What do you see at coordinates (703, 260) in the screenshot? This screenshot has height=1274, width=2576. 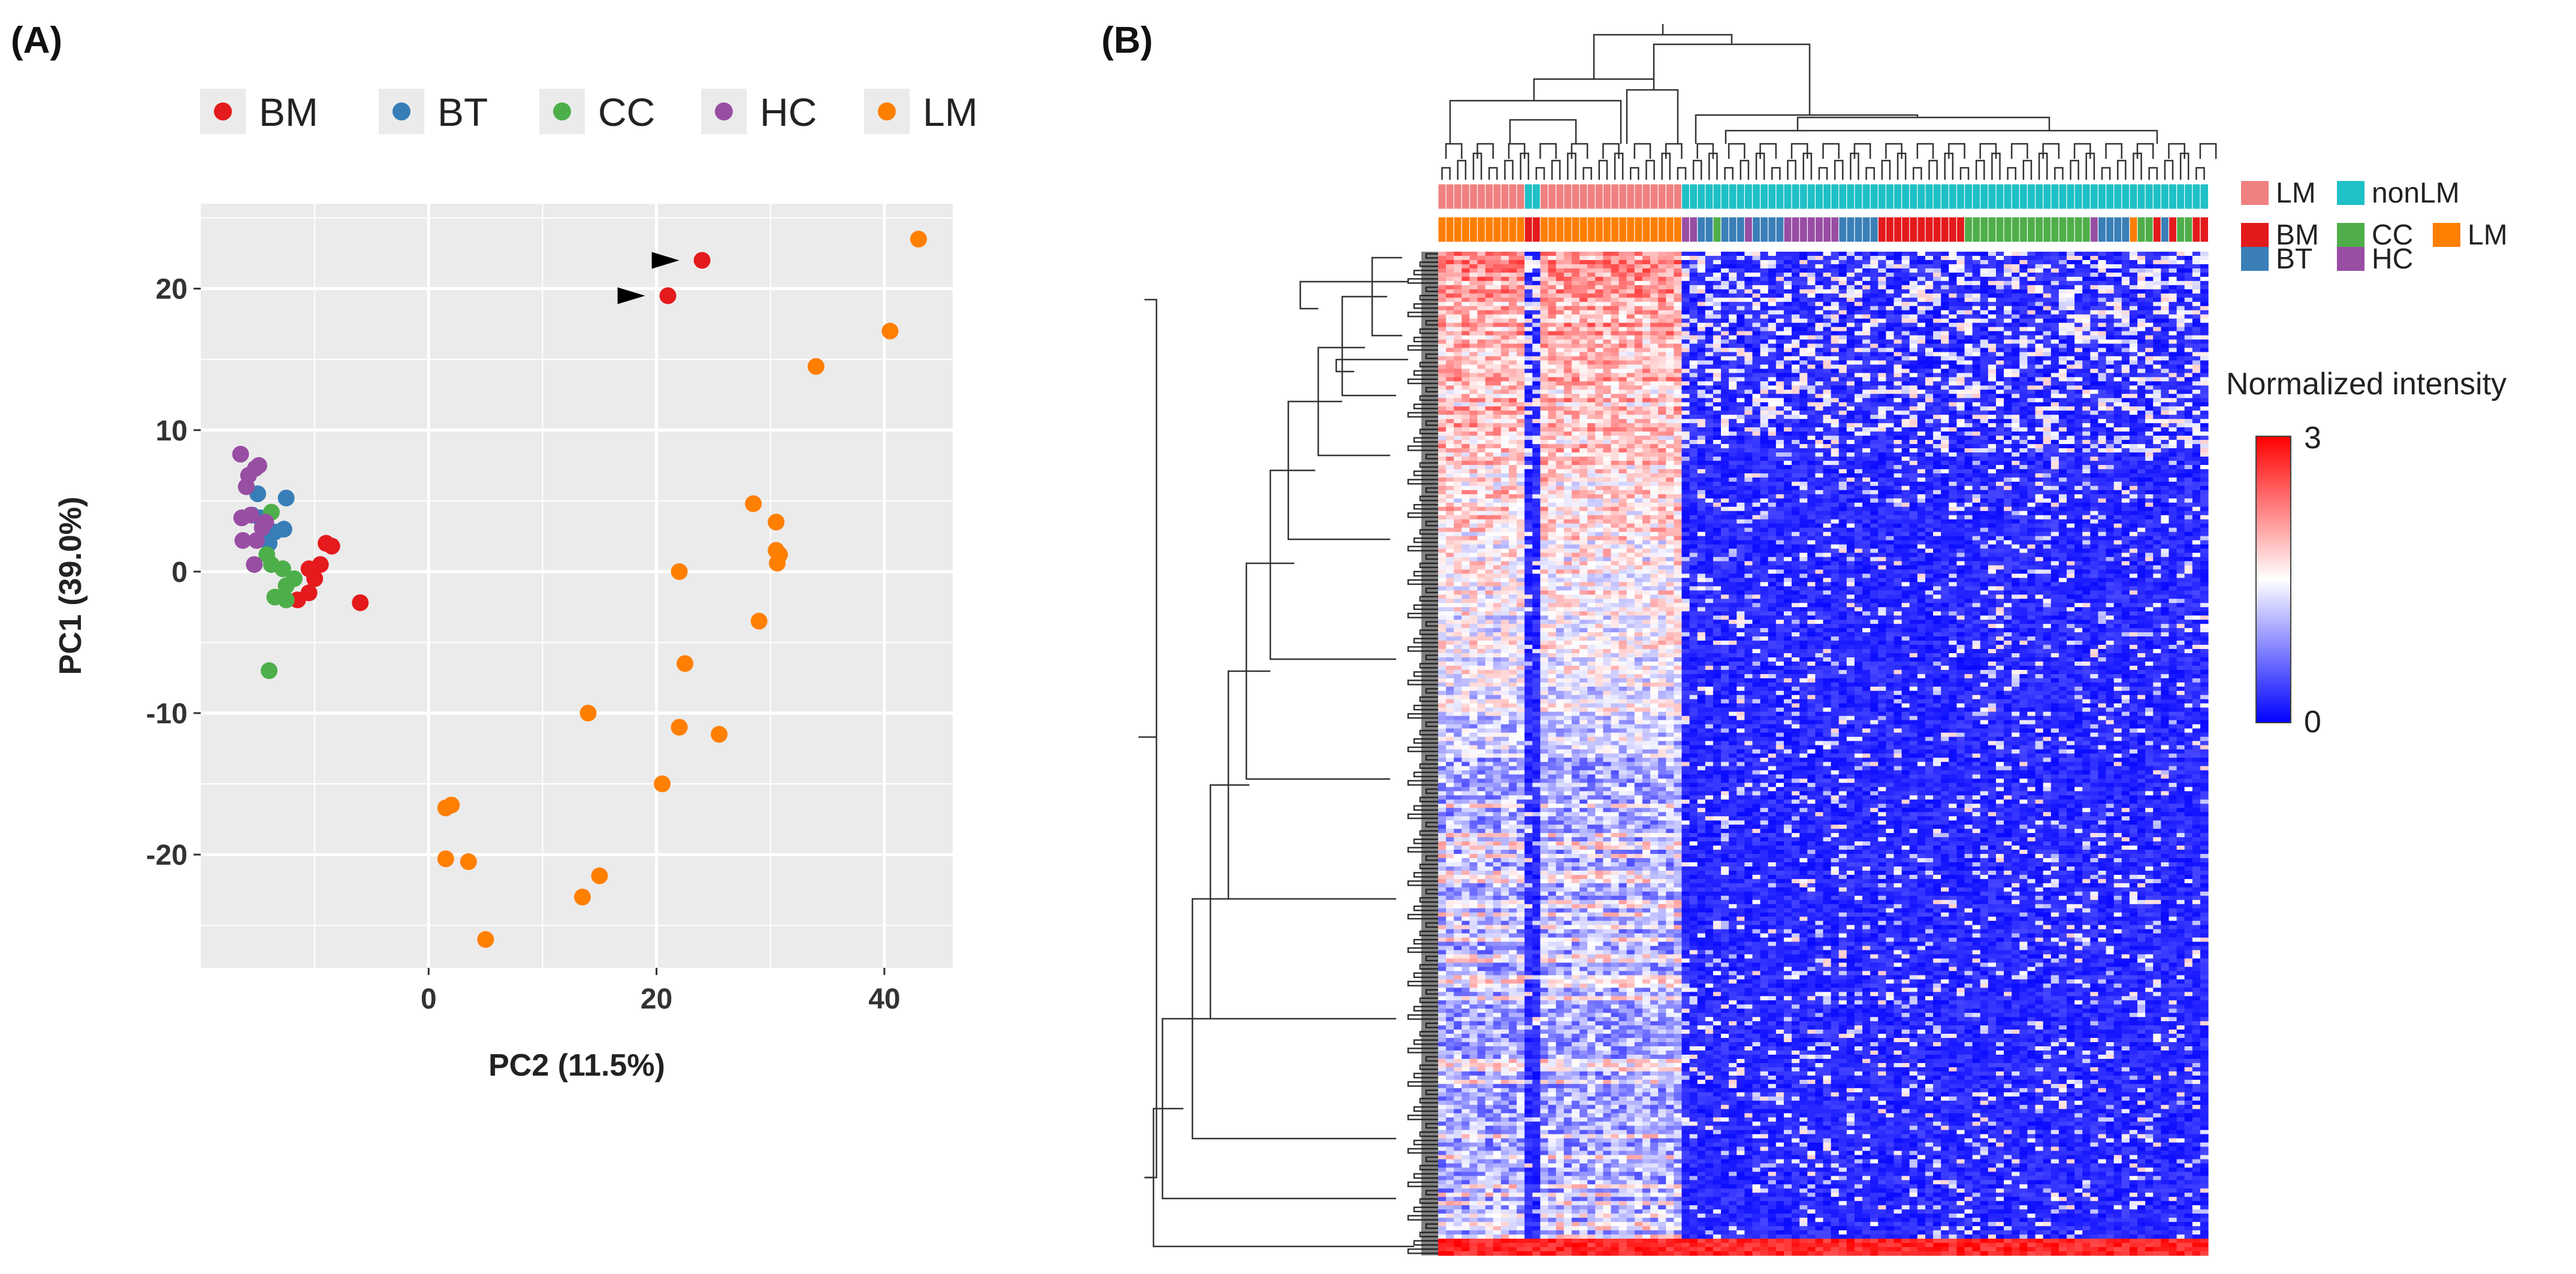 I see `point-bm` at bounding box center [703, 260].